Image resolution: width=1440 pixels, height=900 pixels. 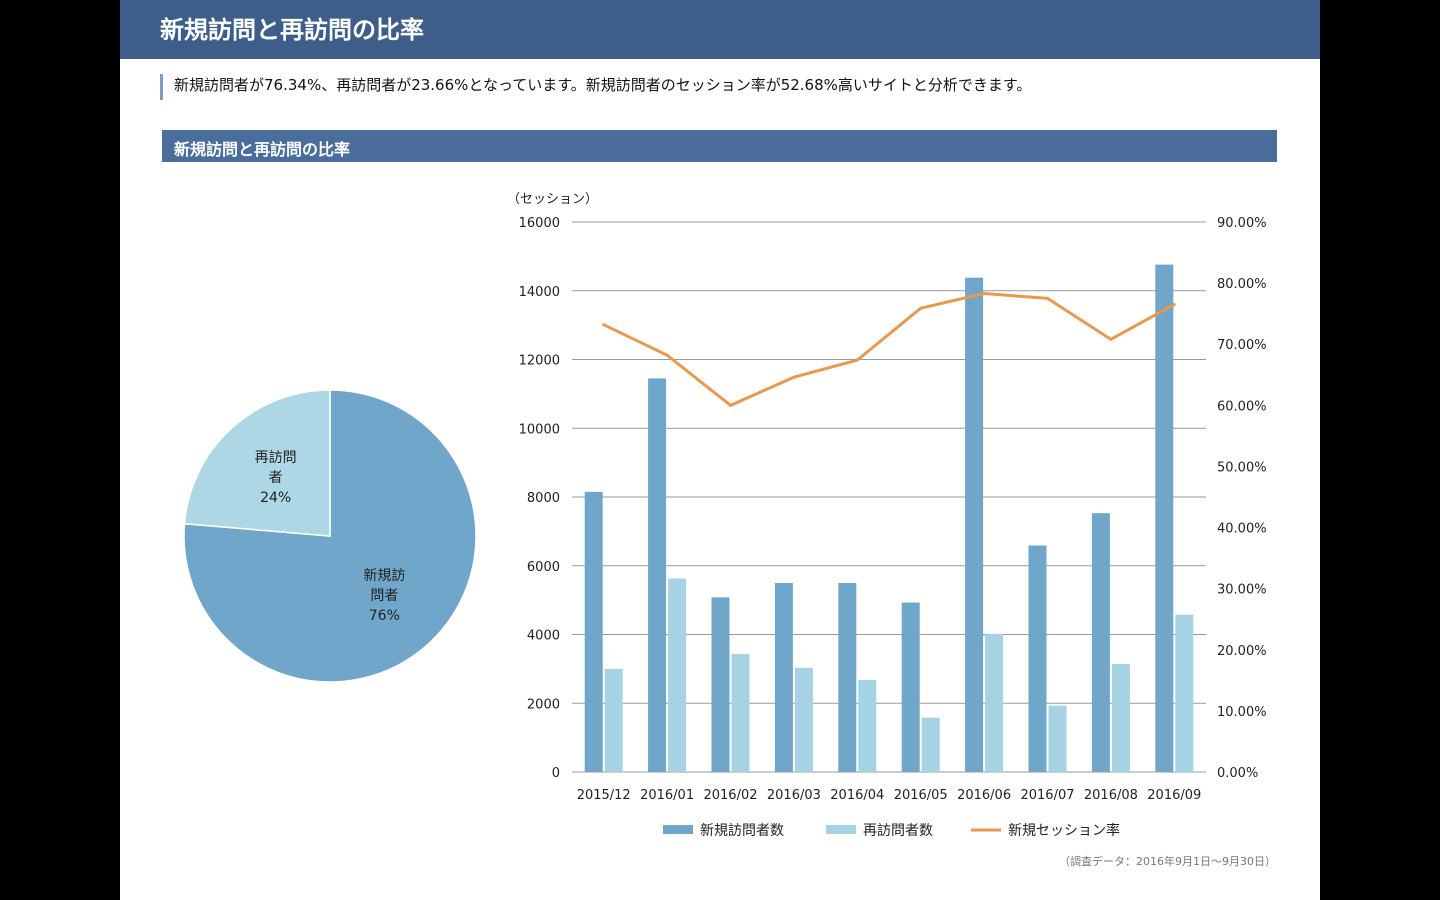 I want to click on page-title: 新規訪問と再訪問の比率, so click(x=292, y=30).